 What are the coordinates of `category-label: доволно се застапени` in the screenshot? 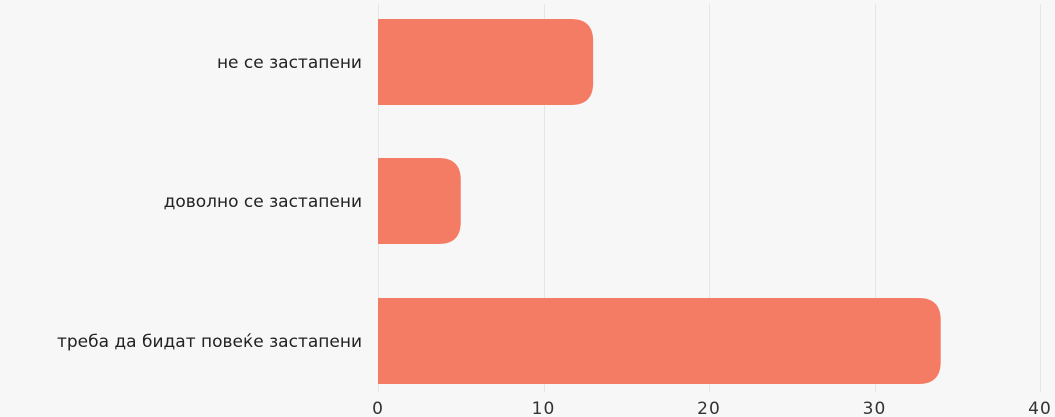 It's located at (263, 202).